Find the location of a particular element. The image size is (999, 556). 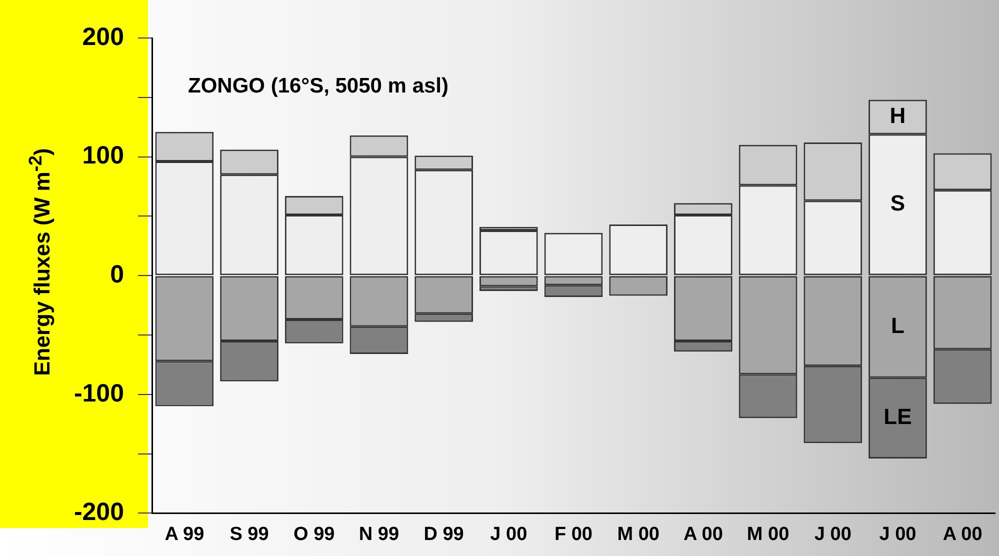

y-tick-label: 100 is located at coordinates (103, 156).